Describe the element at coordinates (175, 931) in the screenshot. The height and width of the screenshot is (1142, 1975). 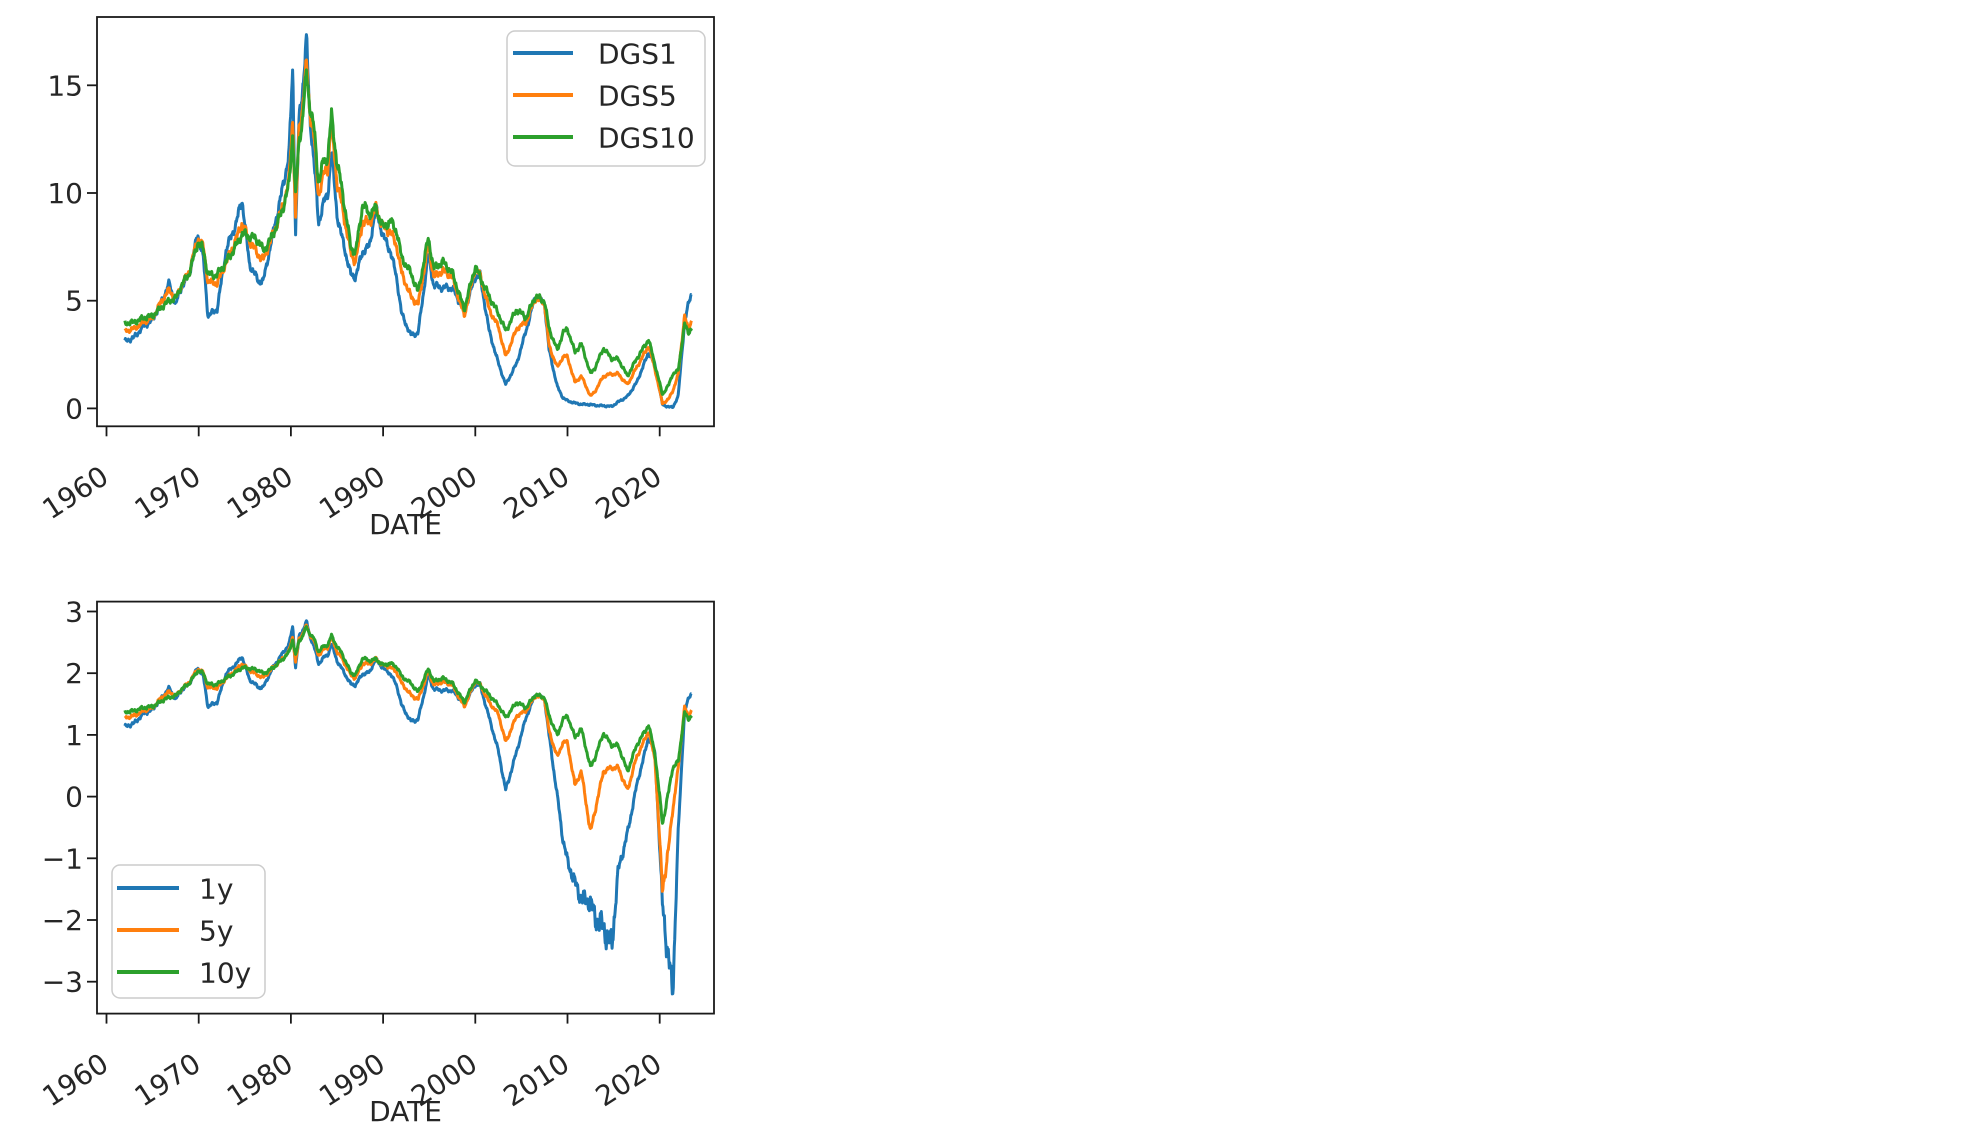
I see `legend-item-5y: 5y` at that location.